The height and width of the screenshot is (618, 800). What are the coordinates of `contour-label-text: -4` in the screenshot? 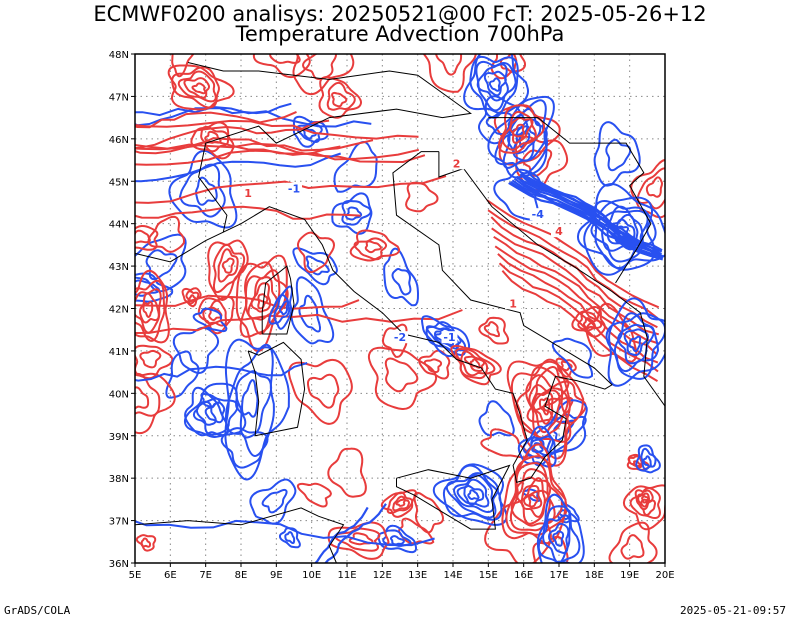 It's located at (538, 214).